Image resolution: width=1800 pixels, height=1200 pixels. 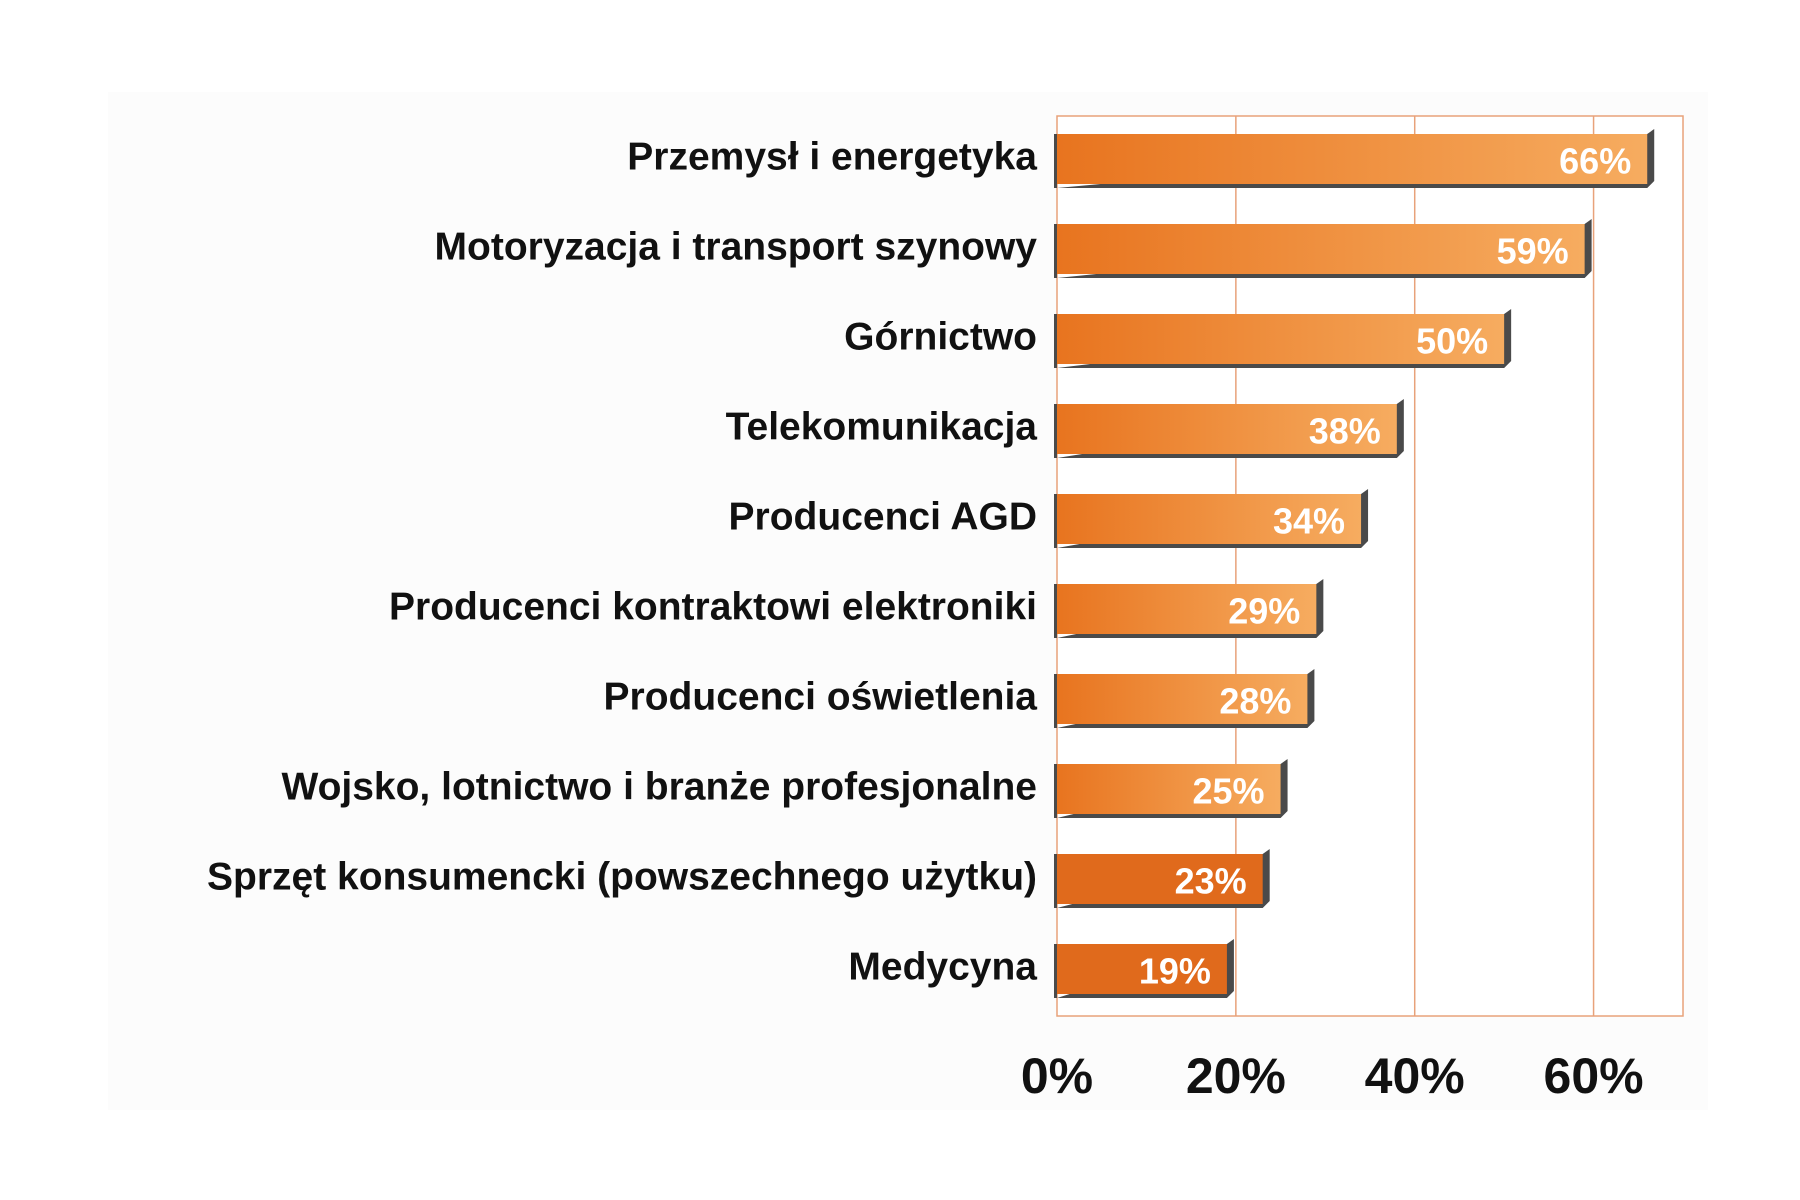 I want to click on category-label: Górnictwo, so click(x=940, y=336).